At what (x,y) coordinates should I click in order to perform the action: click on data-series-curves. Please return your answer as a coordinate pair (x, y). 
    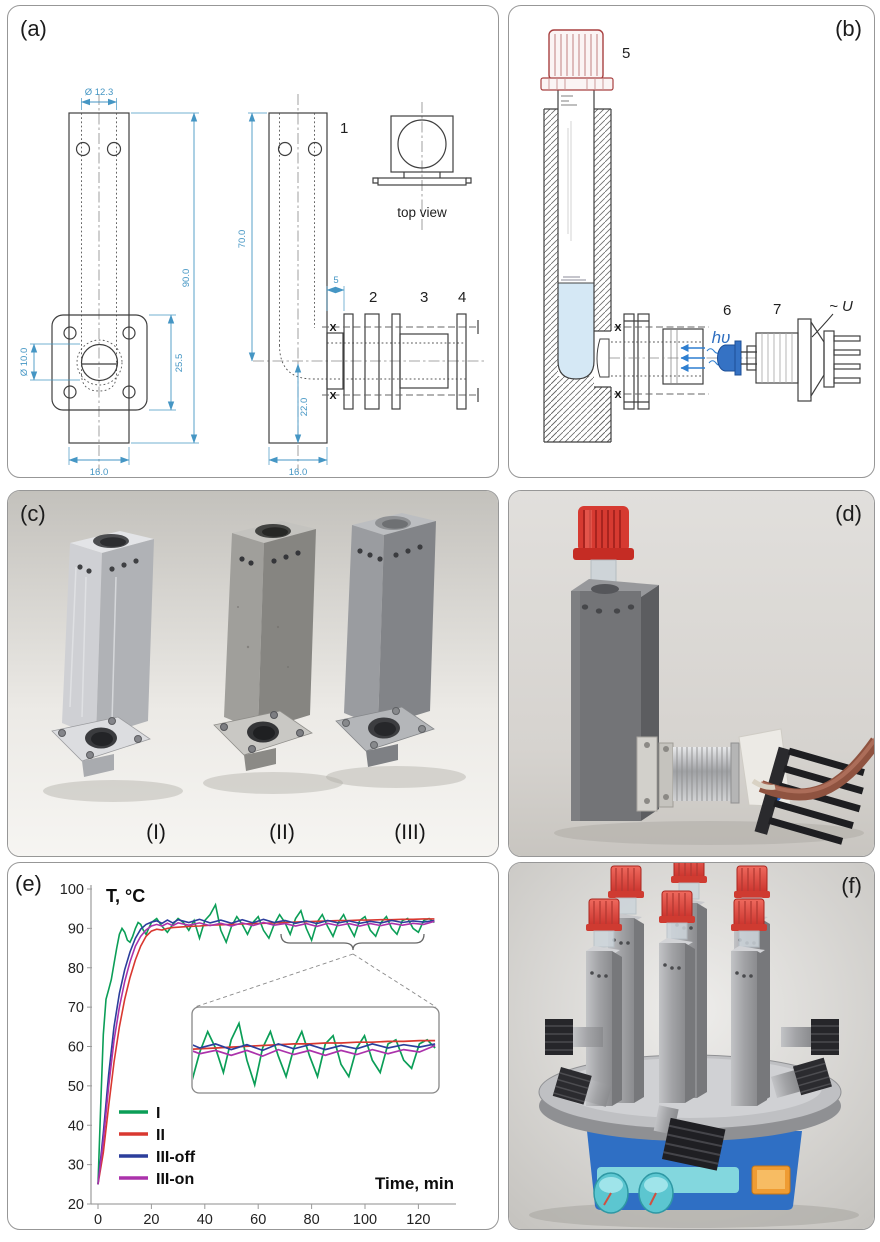
    Looking at the image, I should click on (266, 1043).